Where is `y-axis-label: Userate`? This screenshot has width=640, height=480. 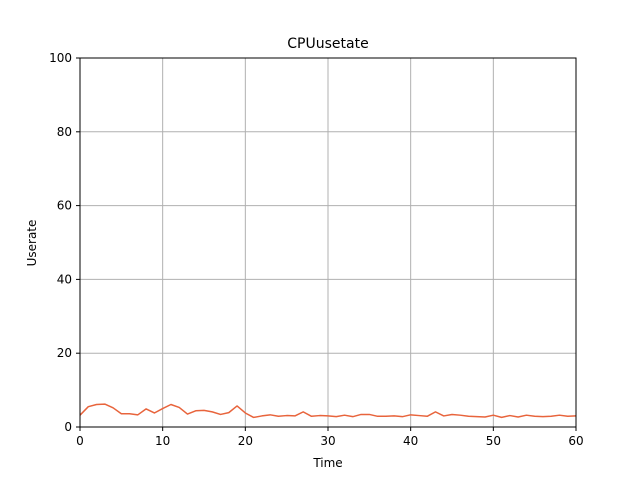
y-axis-label: Userate is located at coordinates (32, 243).